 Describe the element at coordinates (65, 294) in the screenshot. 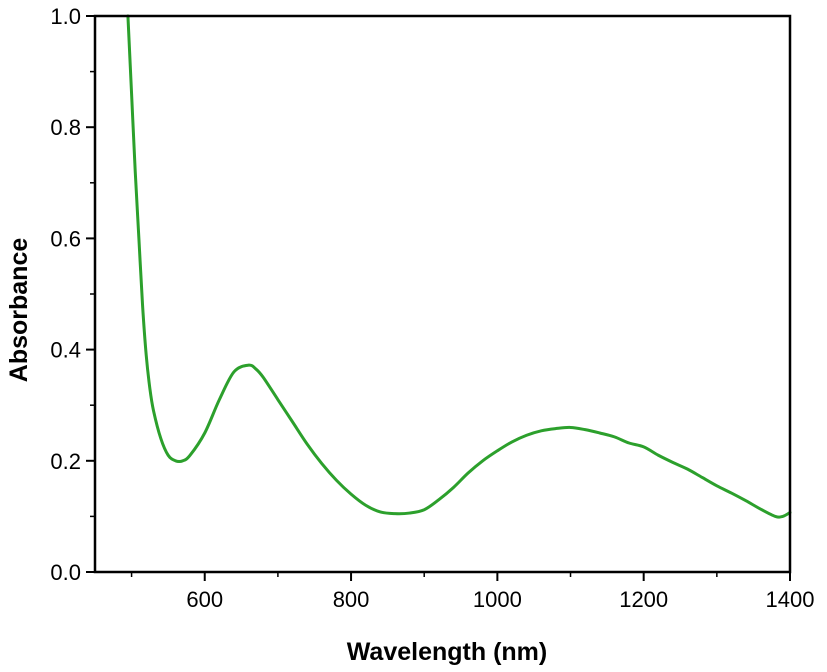

I see `y-tick-labels: 0.0 0.2 0.4 0.6 0.8 1.0` at that location.